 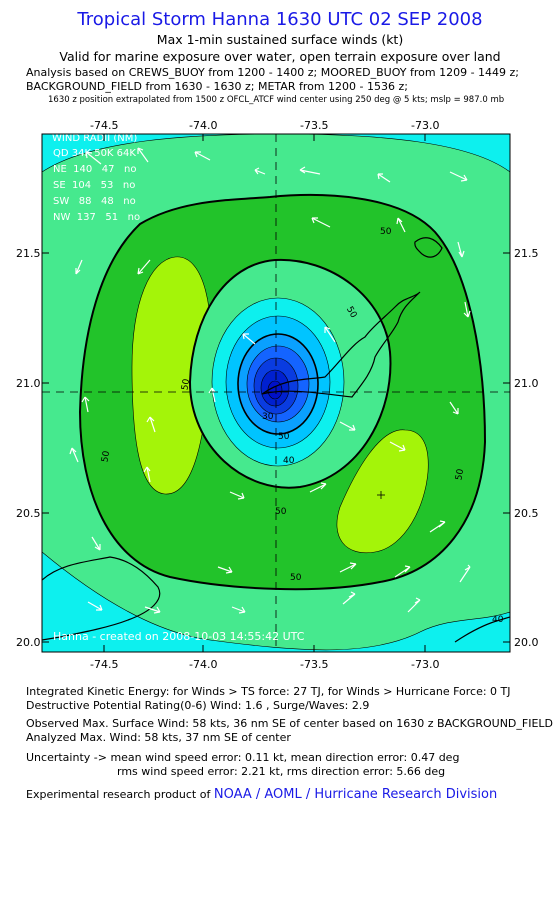 What do you see at coordinates (381, 495) in the screenshot?
I see `max-wind-marker` at bounding box center [381, 495].